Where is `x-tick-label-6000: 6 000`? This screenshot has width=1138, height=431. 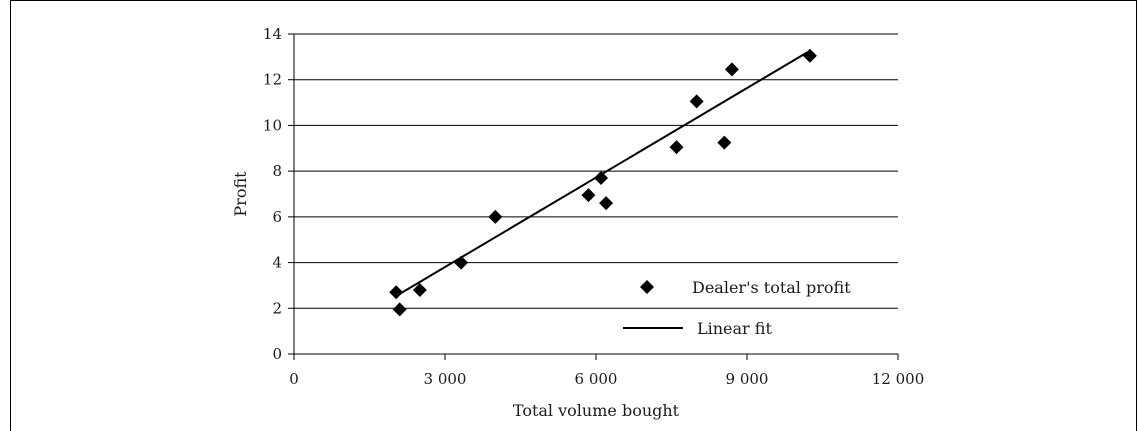 x-tick-label-6000: 6 000 is located at coordinates (596, 379).